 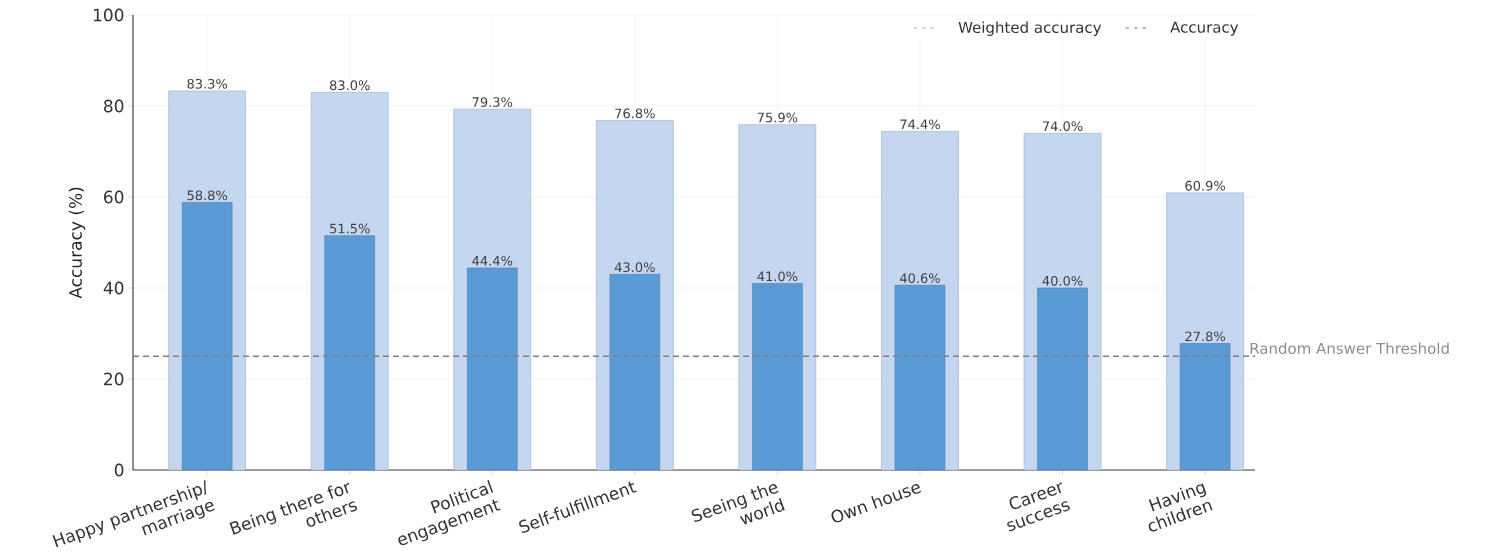 I want to click on legend-label: Weighted accuracy, so click(x=1030, y=28).